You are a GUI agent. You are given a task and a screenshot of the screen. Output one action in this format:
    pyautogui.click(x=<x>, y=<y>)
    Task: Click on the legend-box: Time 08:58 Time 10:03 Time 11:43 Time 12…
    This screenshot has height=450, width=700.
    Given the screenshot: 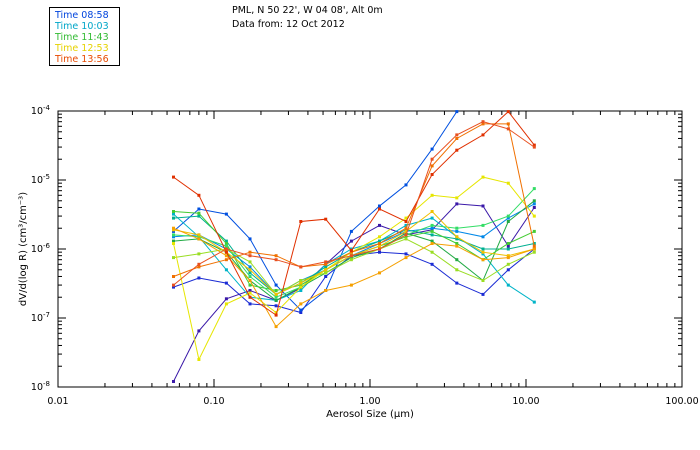 What is the action you would take?
    pyautogui.click(x=84, y=36)
    